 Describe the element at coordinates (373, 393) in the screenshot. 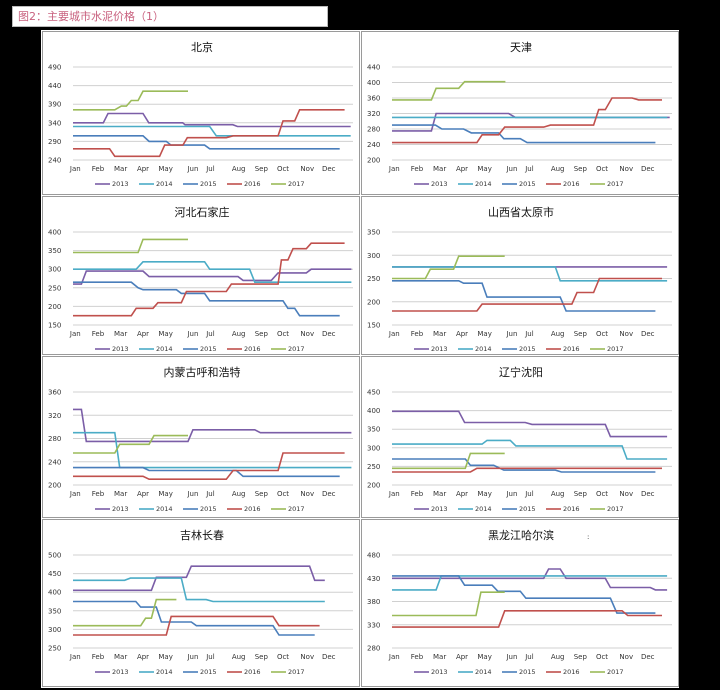

I see `y-tick-label: 450` at that location.